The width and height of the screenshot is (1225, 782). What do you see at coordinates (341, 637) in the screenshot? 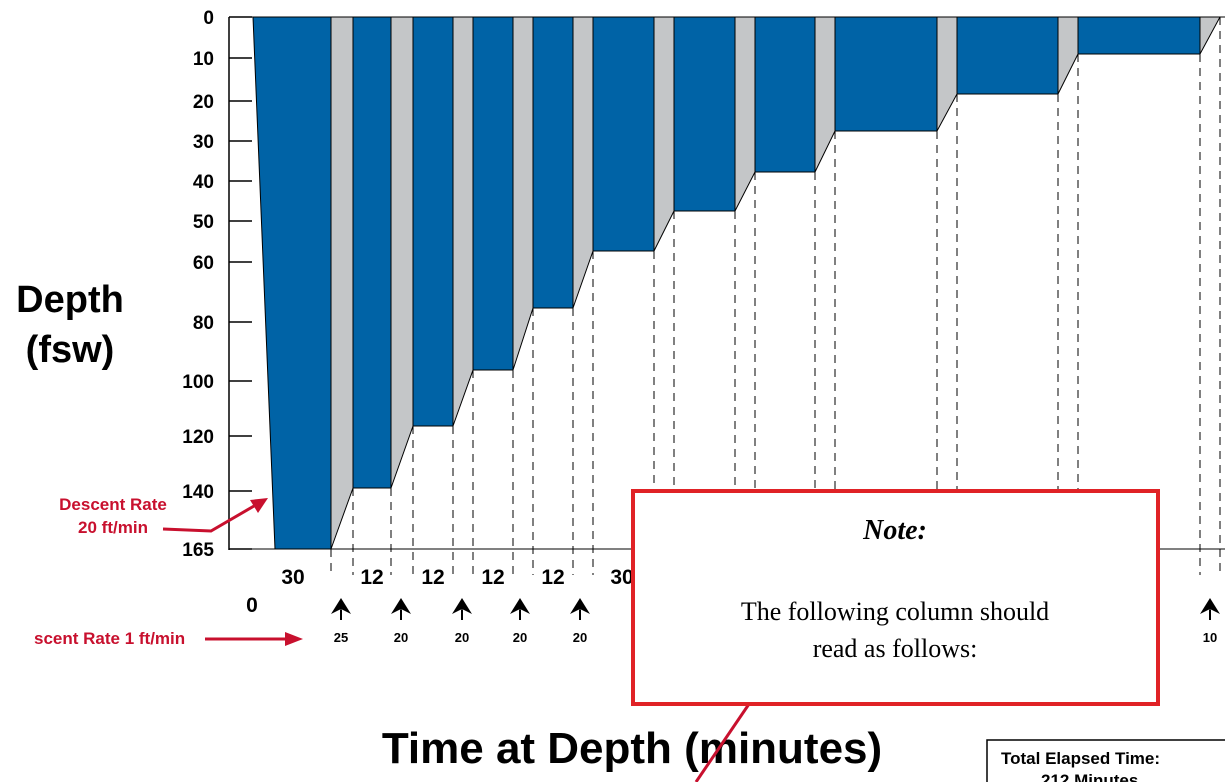
I see `ascent-minutes-label: 25` at bounding box center [341, 637].